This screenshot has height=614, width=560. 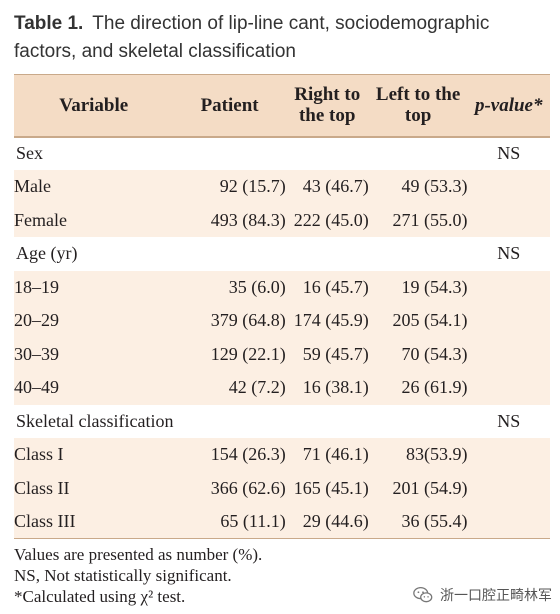 I want to click on wechat-icon, so click(x=423, y=595).